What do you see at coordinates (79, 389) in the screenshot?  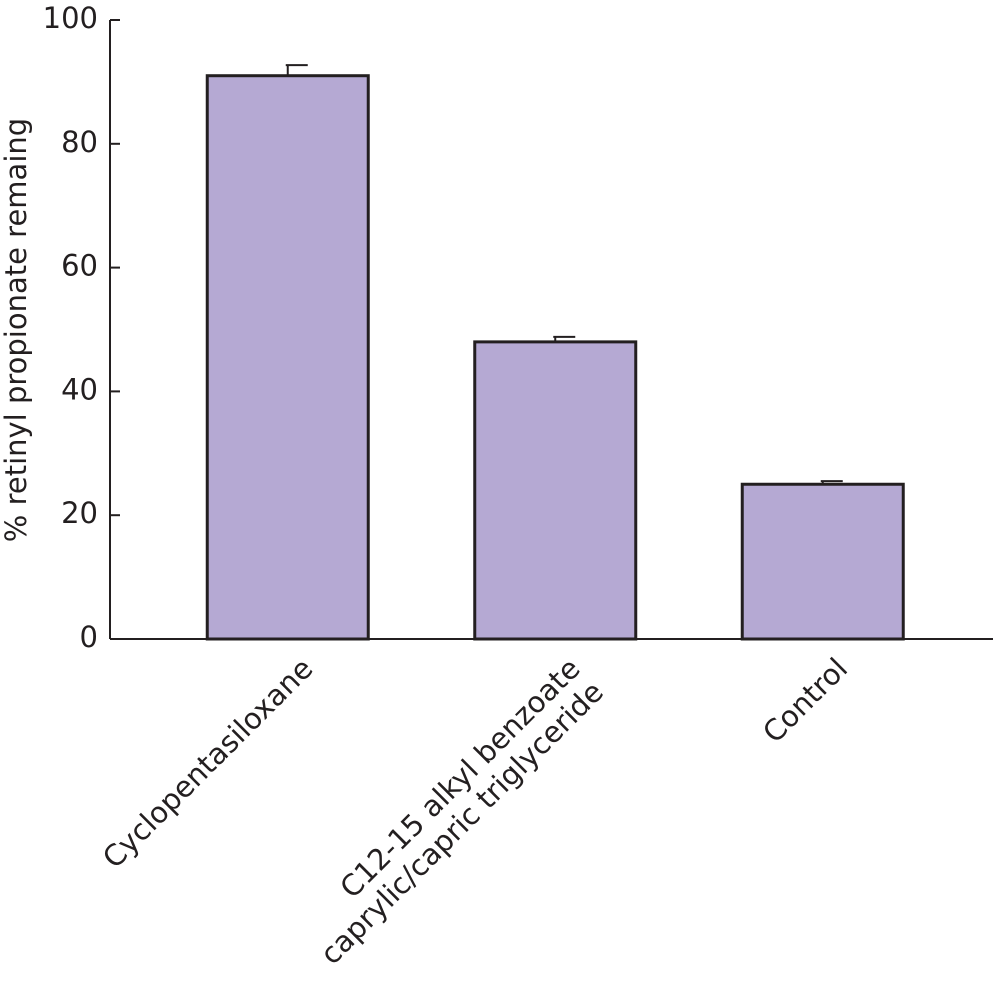 I see `y-tick-label: 40` at bounding box center [79, 389].